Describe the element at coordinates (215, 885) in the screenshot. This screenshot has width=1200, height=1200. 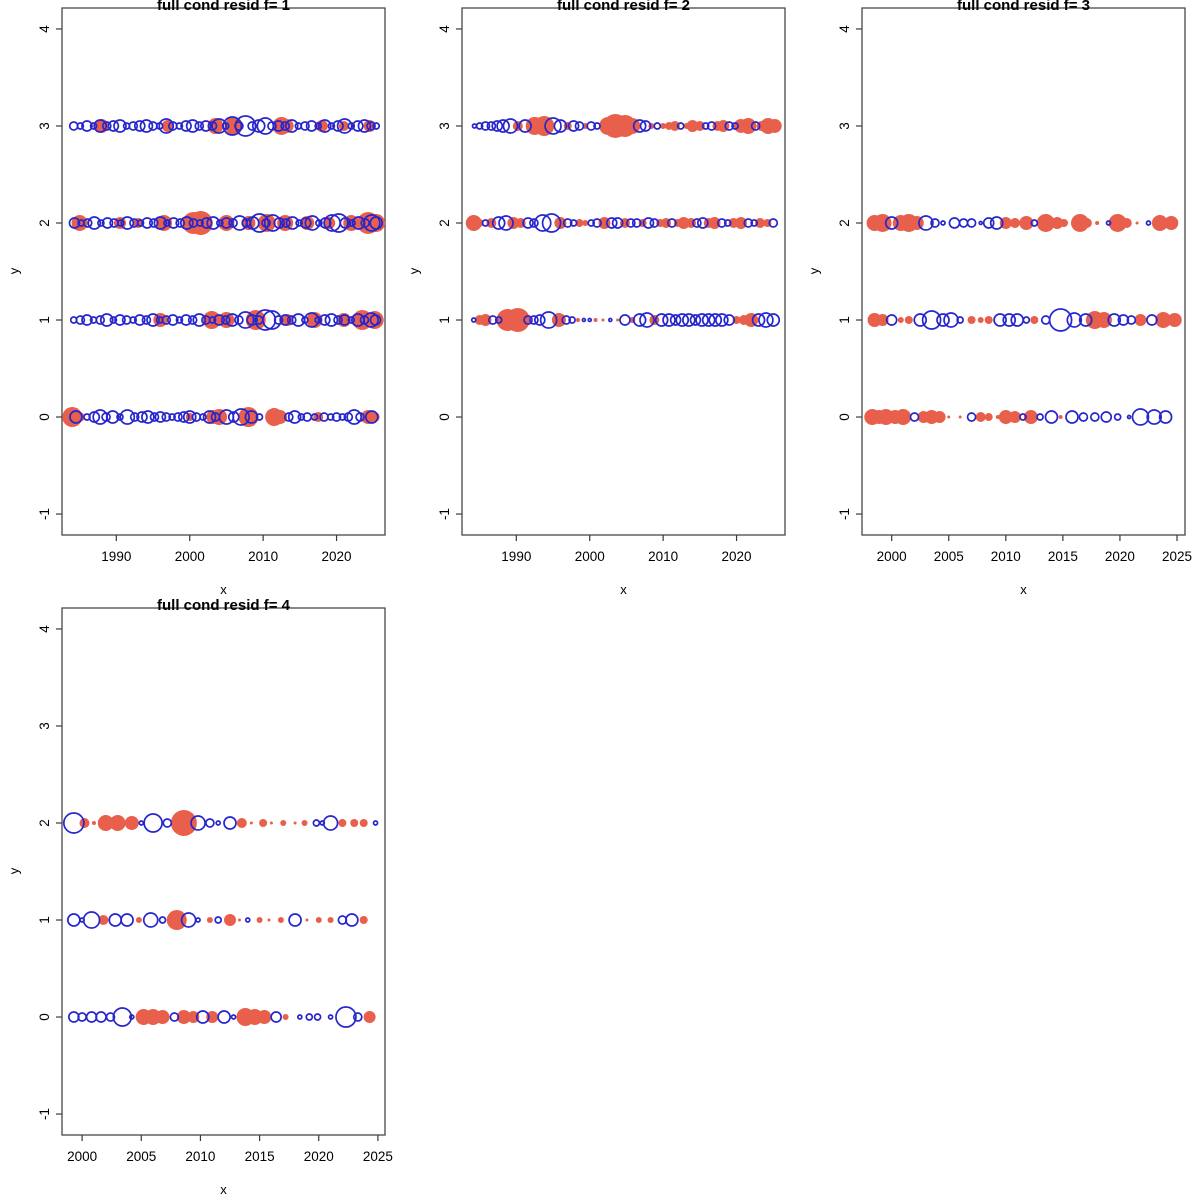
I see `plot-canvas-f4: 2000 2005 2010 2015 2020 2025 -1 0 1 2 3 4` at that location.